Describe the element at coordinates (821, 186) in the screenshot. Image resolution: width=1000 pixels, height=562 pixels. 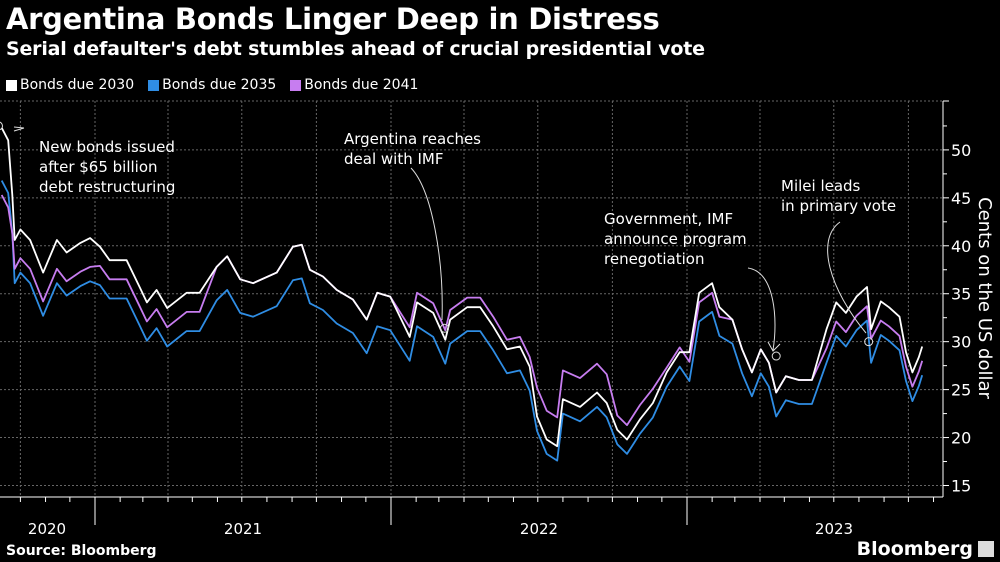
I see `annotation-text: Milei leads` at that location.